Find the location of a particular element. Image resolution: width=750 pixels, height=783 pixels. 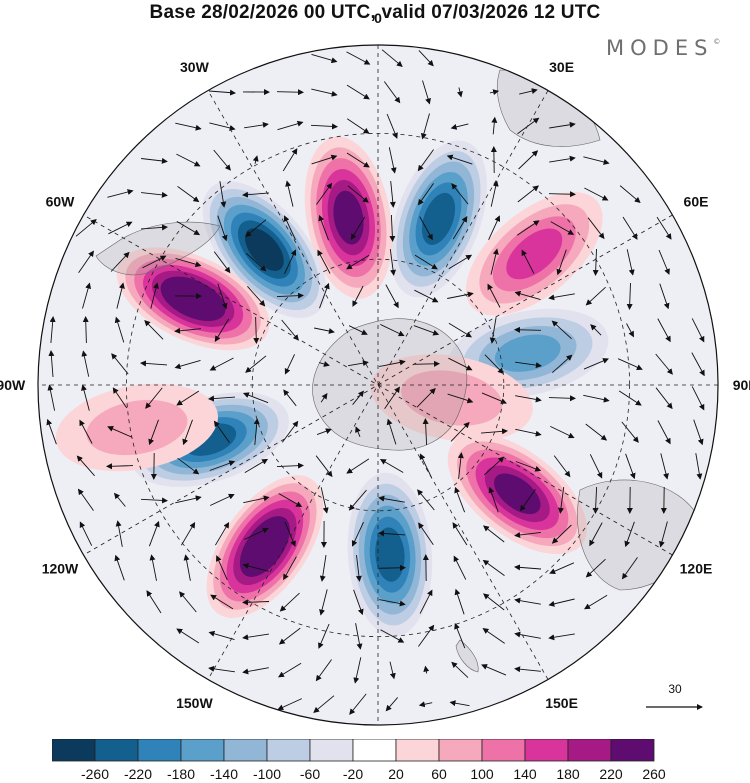

colorbar-tick-label: 180 is located at coordinates (568, 774).